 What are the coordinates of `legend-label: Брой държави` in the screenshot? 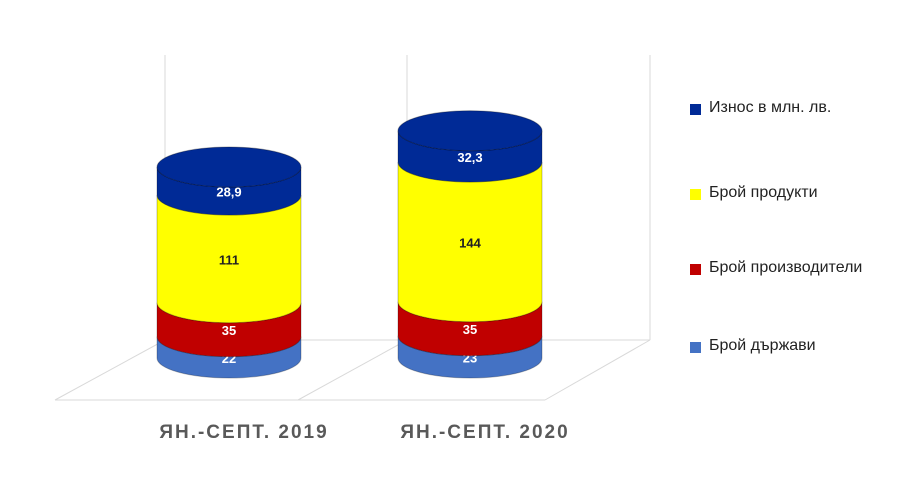 It's located at (762, 345).